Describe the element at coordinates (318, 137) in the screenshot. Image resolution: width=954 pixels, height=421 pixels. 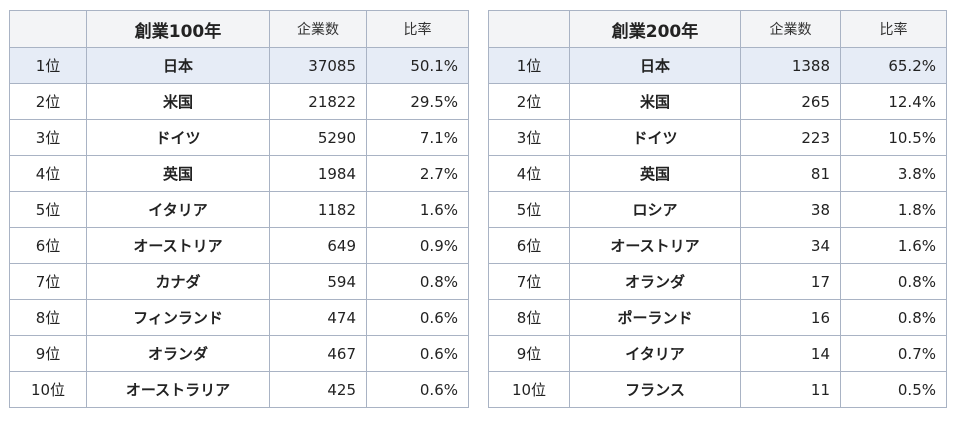
I see `company-count-cell: 5290` at that location.